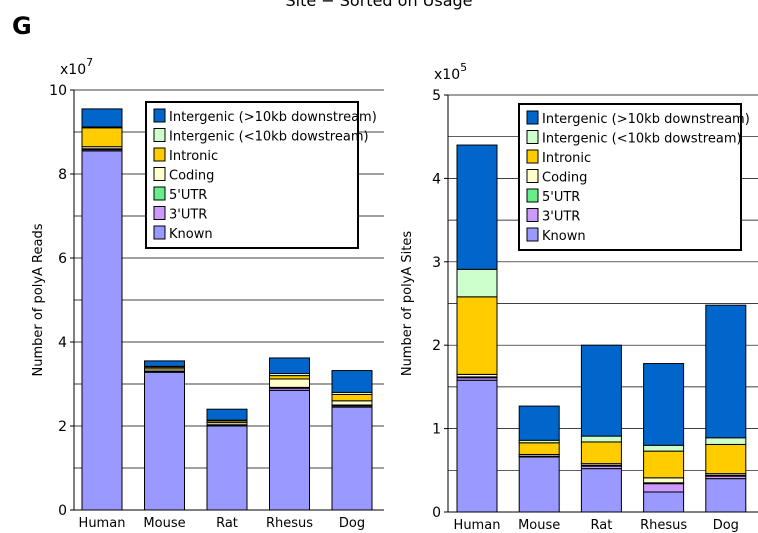 The image size is (758, 533). What do you see at coordinates (477, 525) in the screenshot?
I see `x-tick-label: Human` at bounding box center [477, 525].